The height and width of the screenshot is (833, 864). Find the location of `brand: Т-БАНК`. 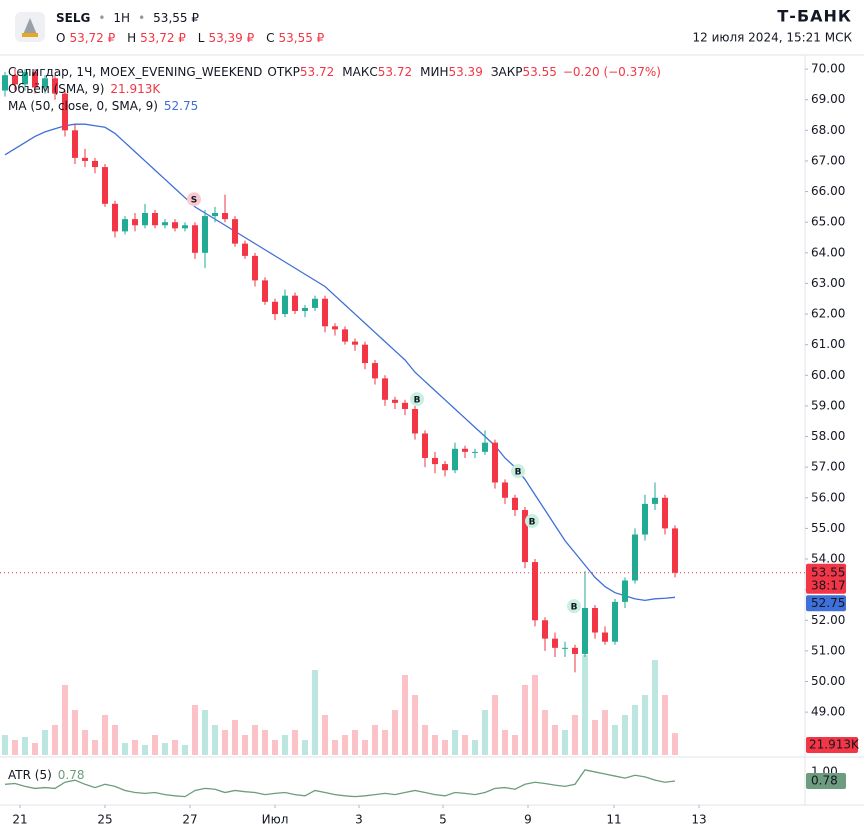

brand: Т-БАНК is located at coordinates (814, 16).